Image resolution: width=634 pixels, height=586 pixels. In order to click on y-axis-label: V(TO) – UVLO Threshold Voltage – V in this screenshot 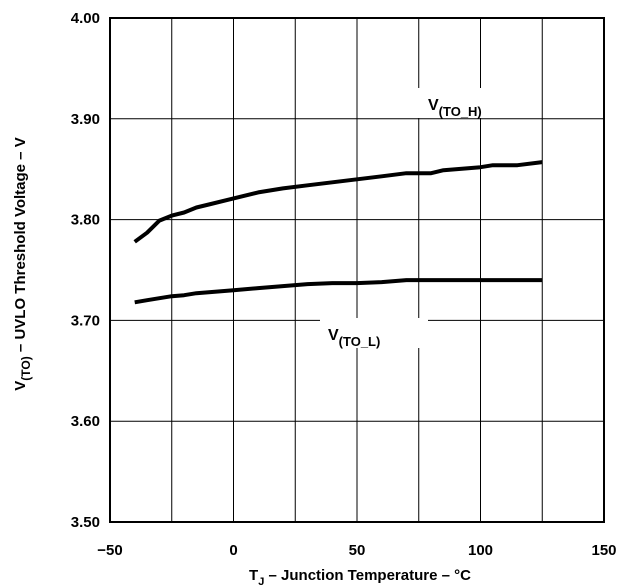, I will do `click(22, 263)`.